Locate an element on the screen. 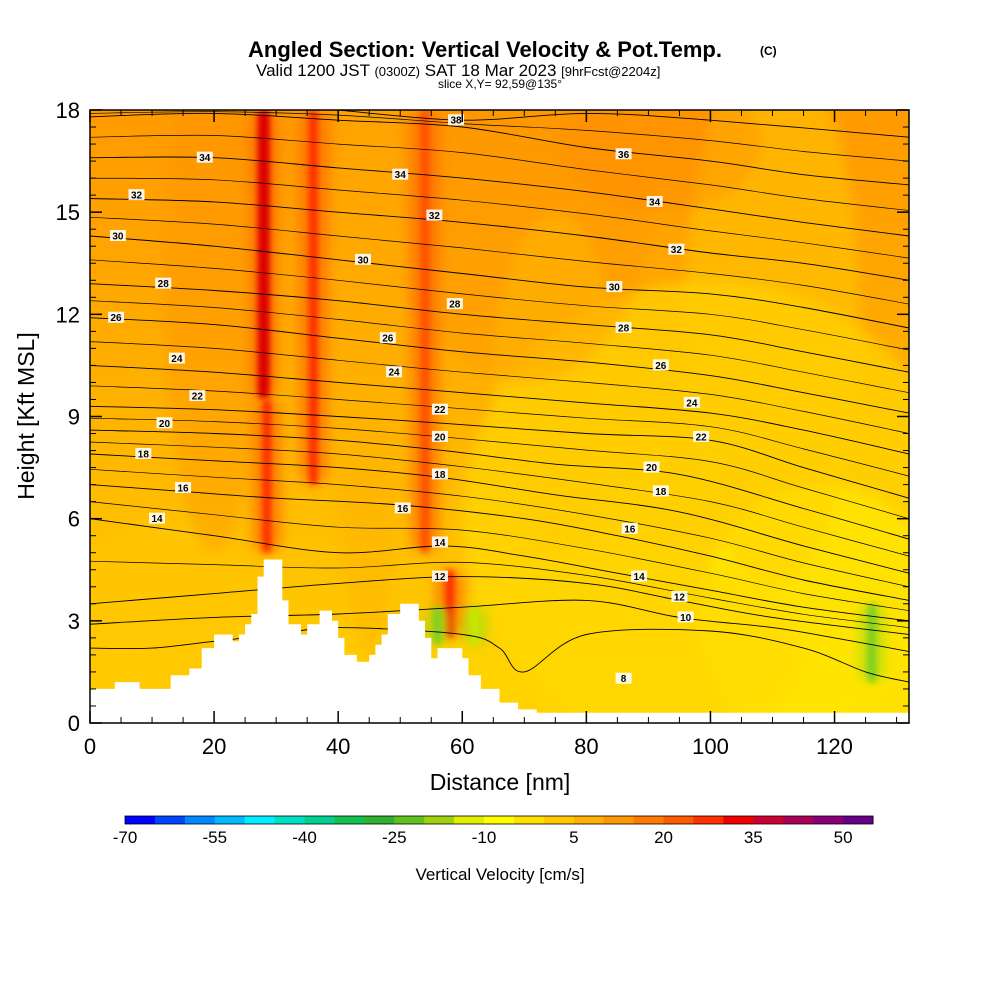 Image resolution: width=1000 pixels, height=1000 pixels. colorbar-tick-label: 5 is located at coordinates (573, 837).